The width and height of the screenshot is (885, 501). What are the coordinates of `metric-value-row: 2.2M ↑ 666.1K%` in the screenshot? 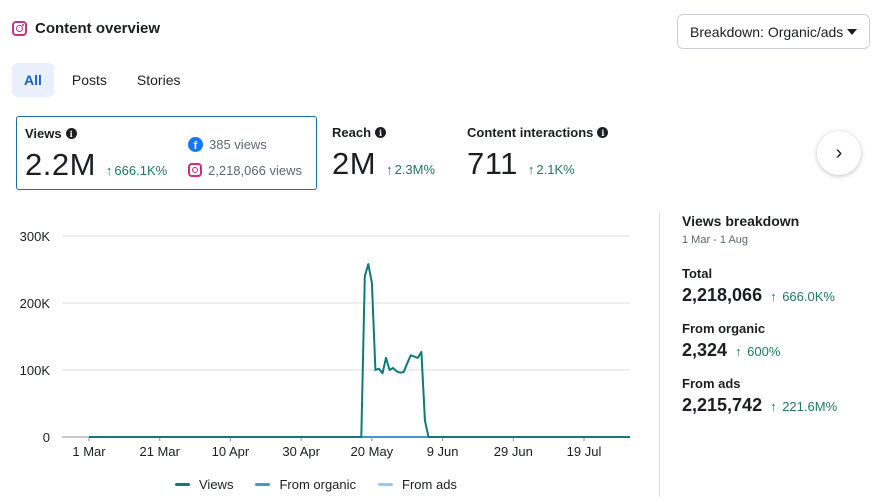 It's located at (166, 165).